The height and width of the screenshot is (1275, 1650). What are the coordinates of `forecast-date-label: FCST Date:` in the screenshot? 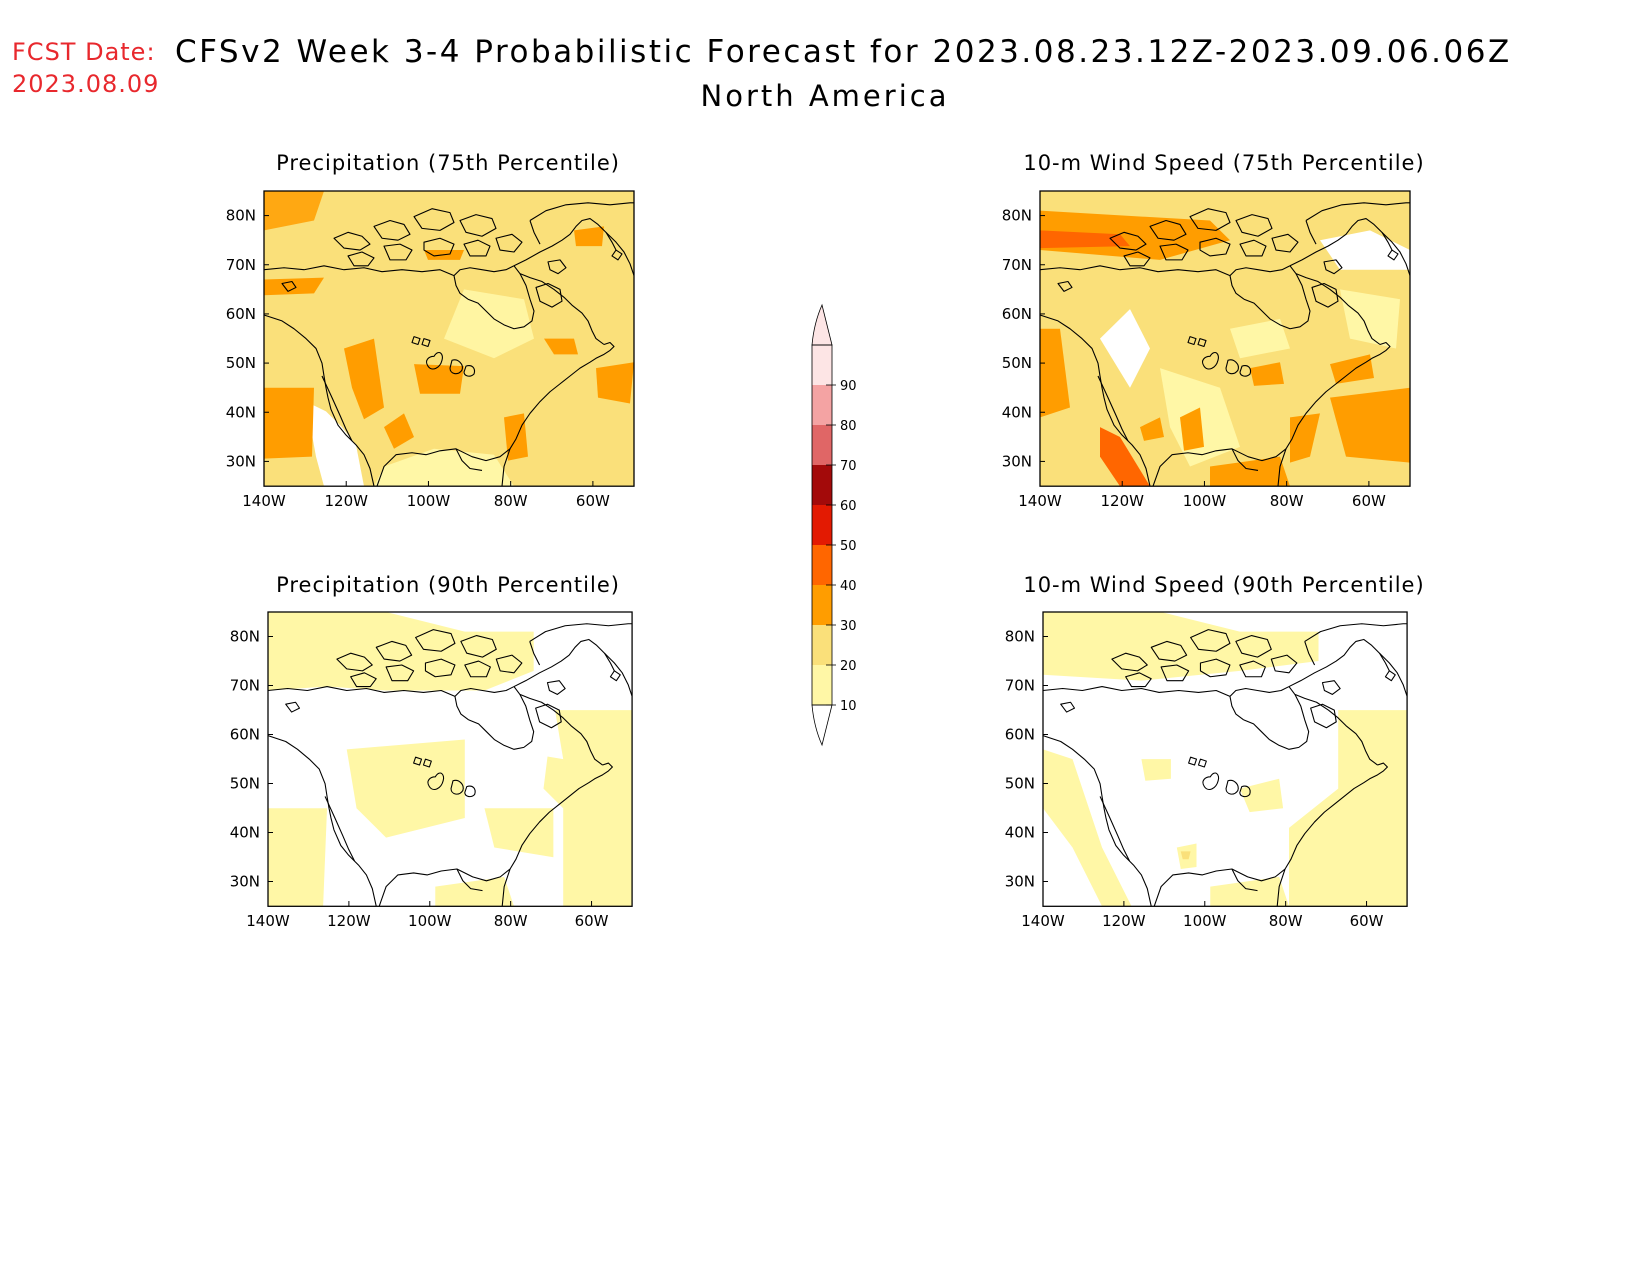 It's located at (84, 52).